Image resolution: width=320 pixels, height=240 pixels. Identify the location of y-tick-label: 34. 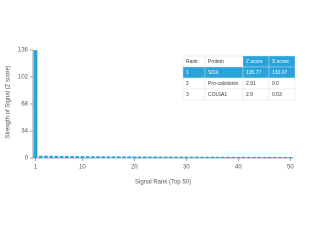
(24, 132).